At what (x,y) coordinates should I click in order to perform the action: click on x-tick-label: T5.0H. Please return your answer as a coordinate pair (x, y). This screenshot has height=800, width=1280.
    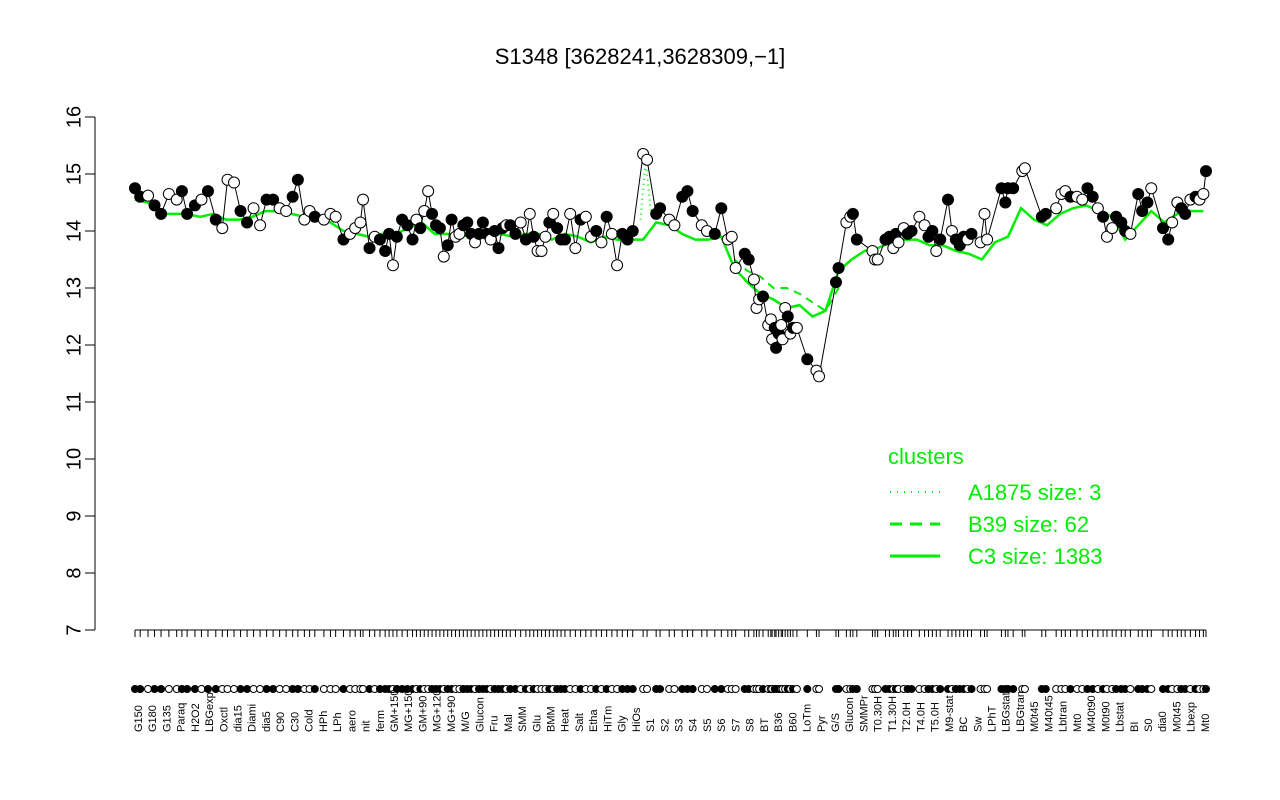
    Looking at the image, I should click on (936, 717).